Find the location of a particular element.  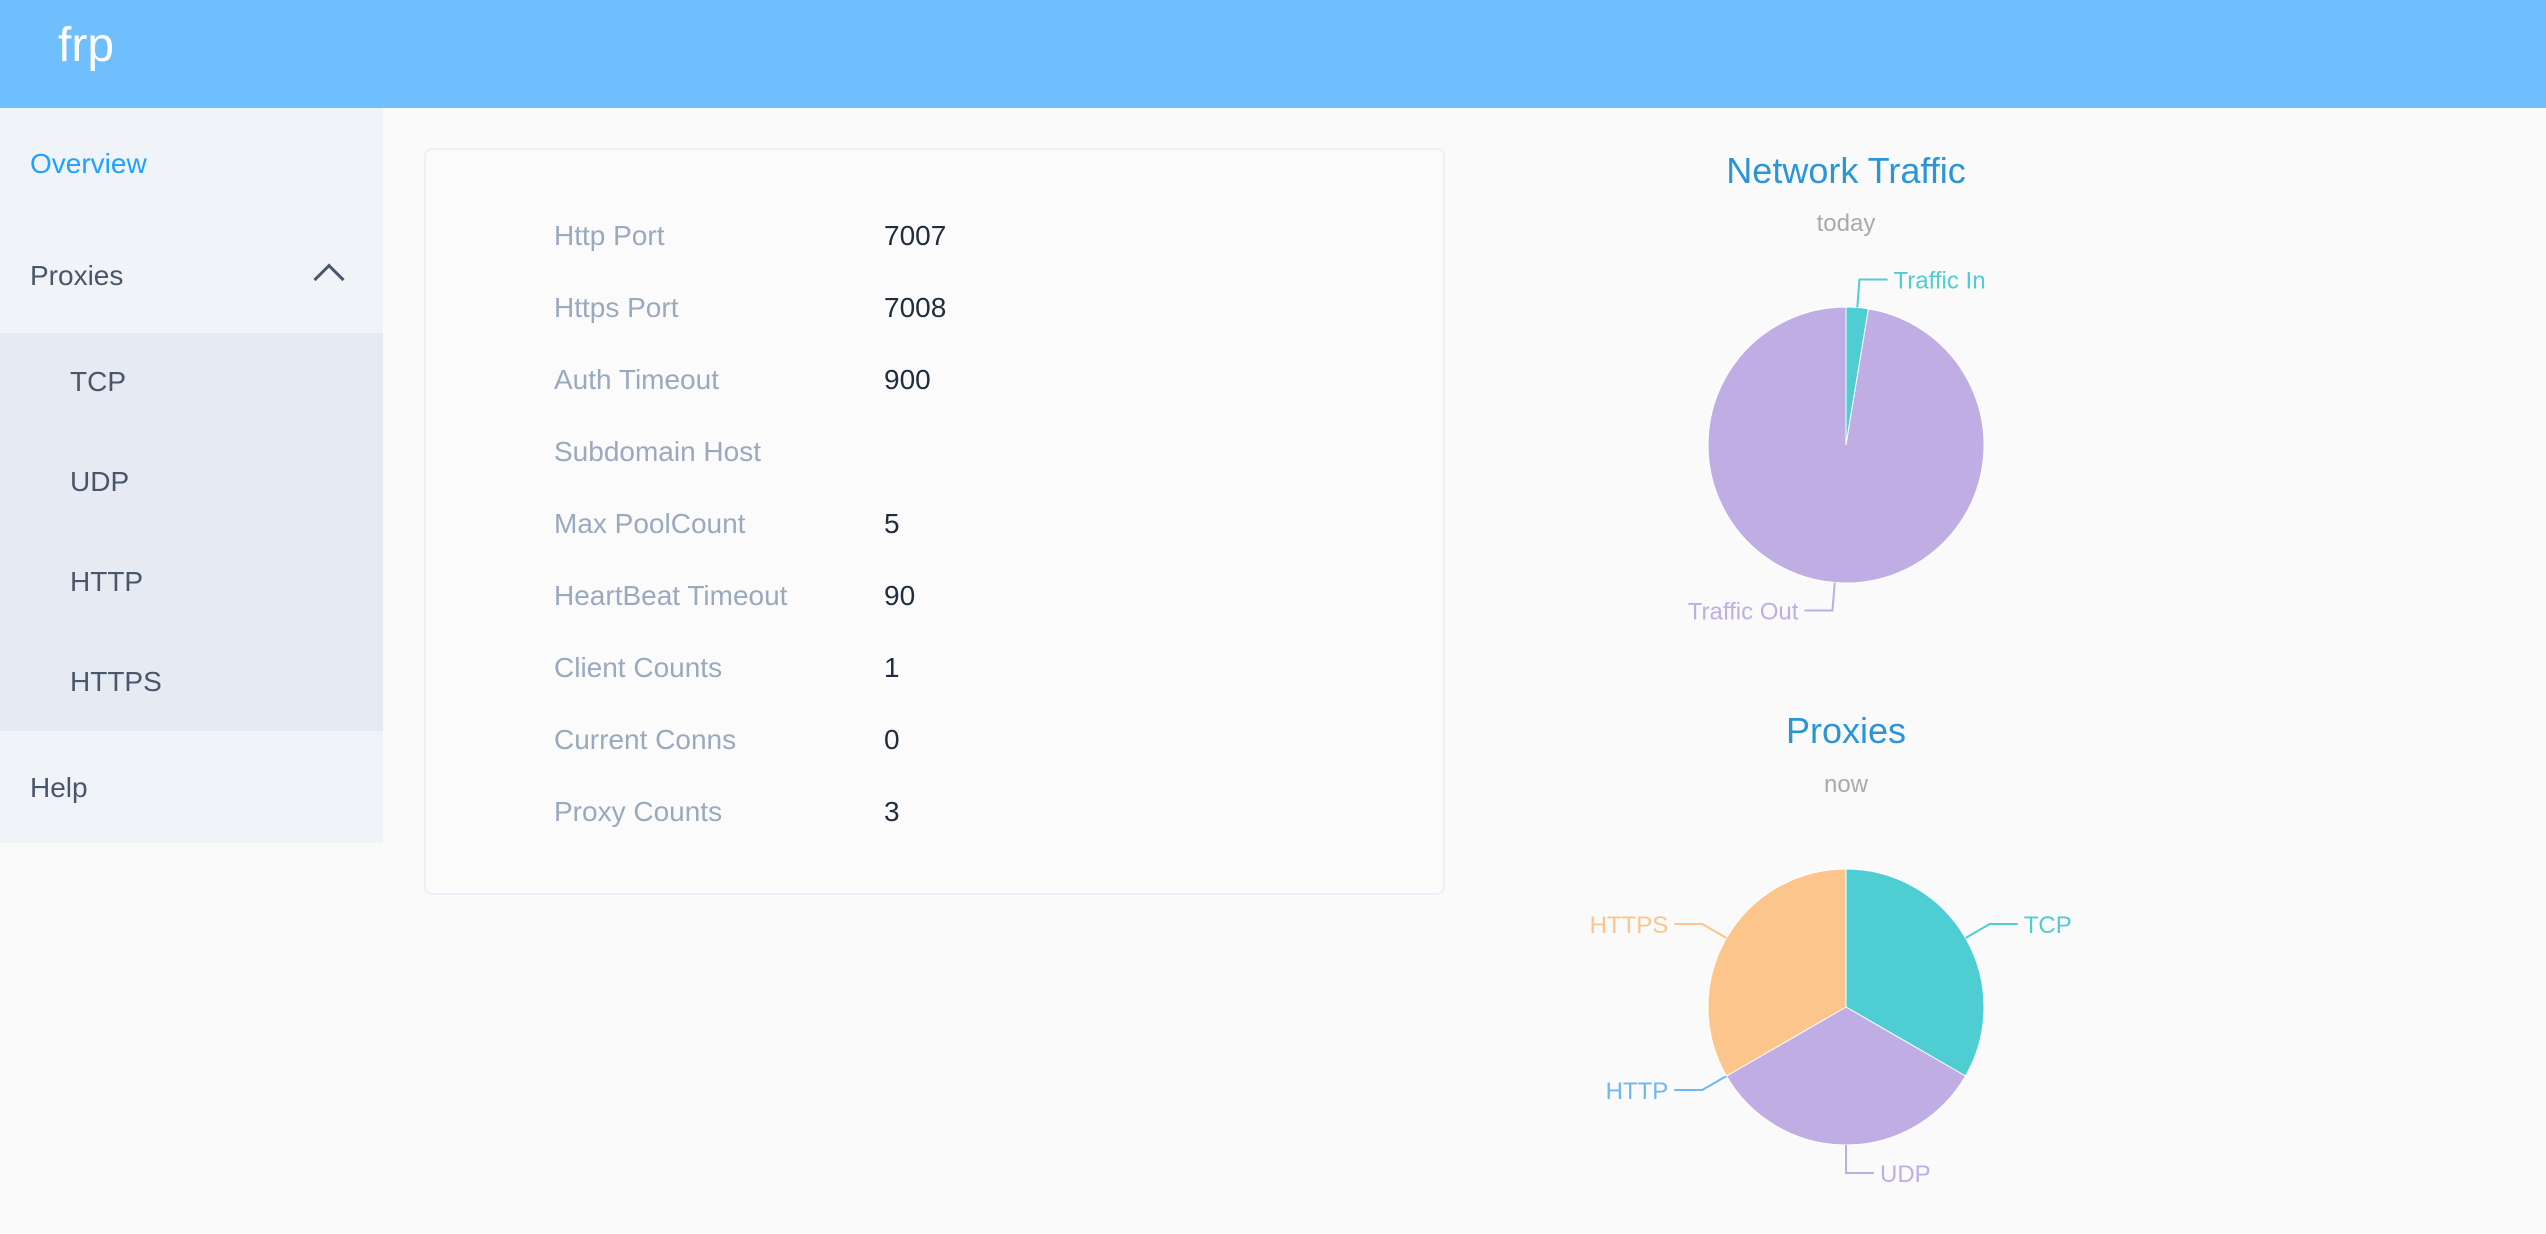

sidebar-item-help: Help is located at coordinates (59, 787).